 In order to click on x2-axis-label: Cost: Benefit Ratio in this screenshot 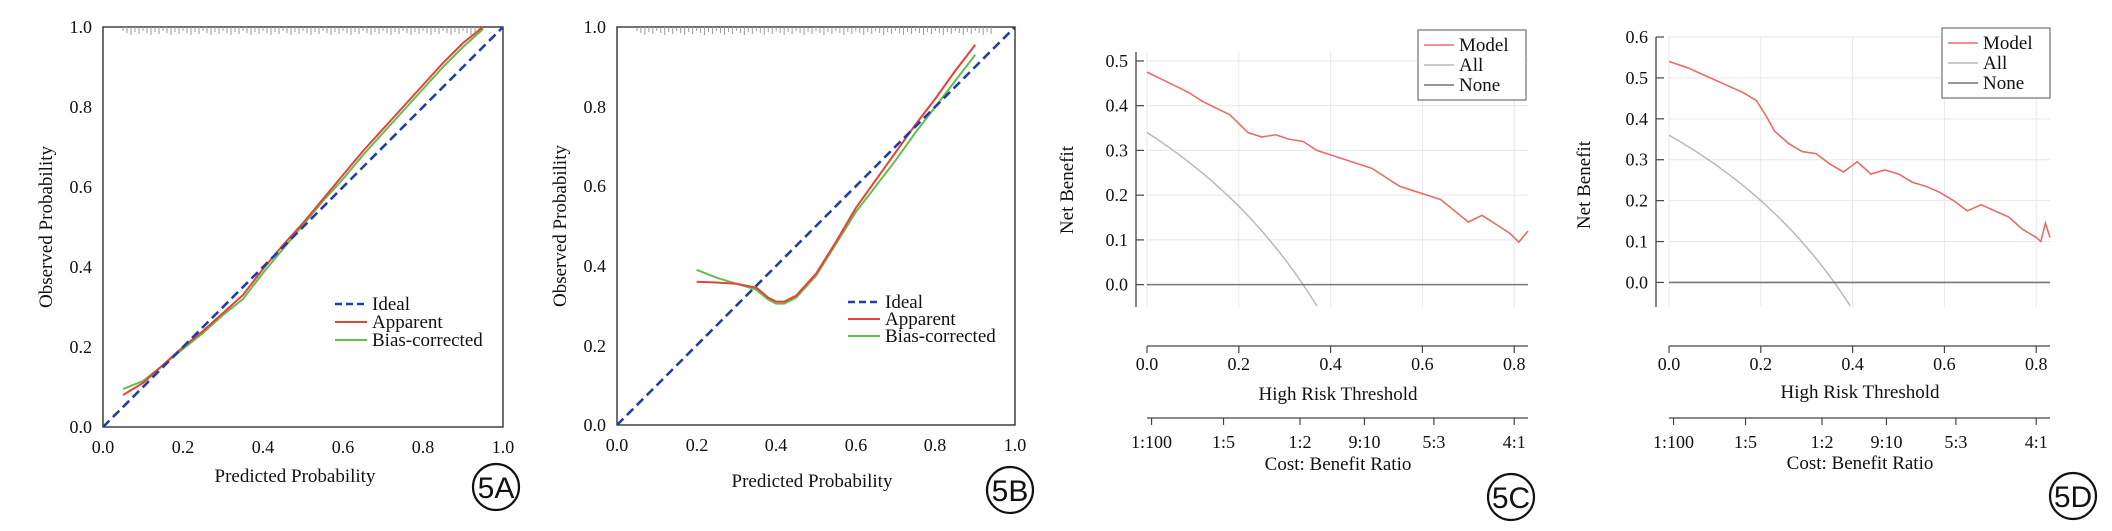, I will do `click(1860, 463)`.